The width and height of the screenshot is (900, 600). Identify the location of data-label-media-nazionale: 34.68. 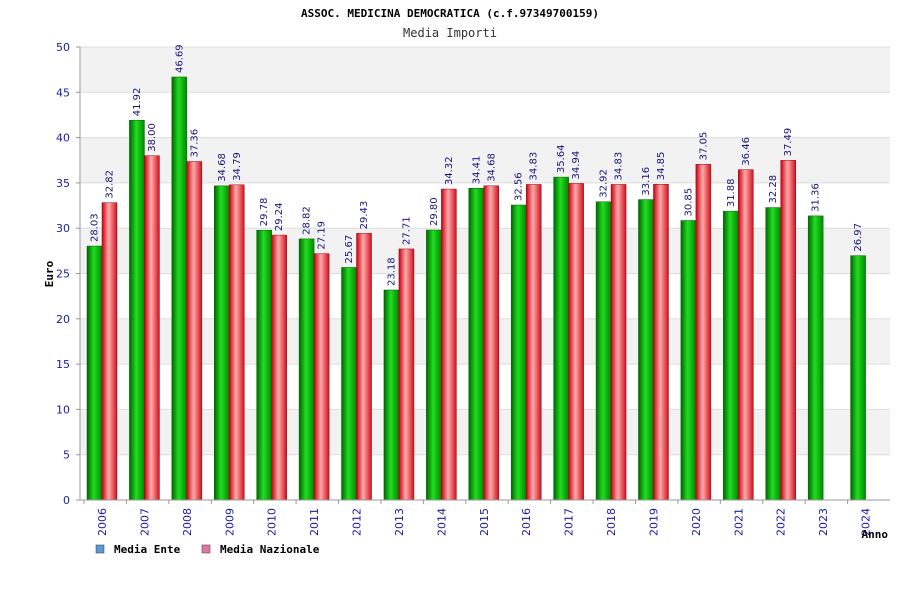
(491, 167).